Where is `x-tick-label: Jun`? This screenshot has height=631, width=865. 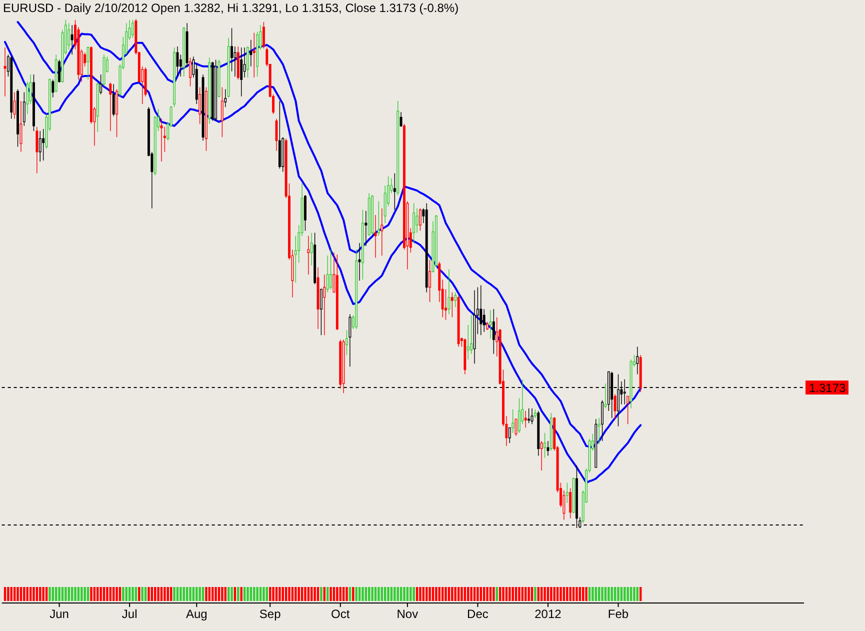
x-tick-label: Jun is located at coordinates (59, 614).